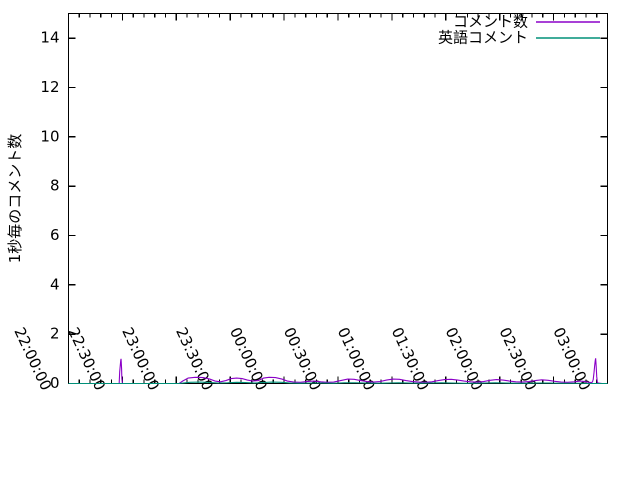 This screenshot has width=640, height=480. What do you see at coordinates (55, 334) in the screenshot?
I see `y-tick-label: 2` at bounding box center [55, 334].